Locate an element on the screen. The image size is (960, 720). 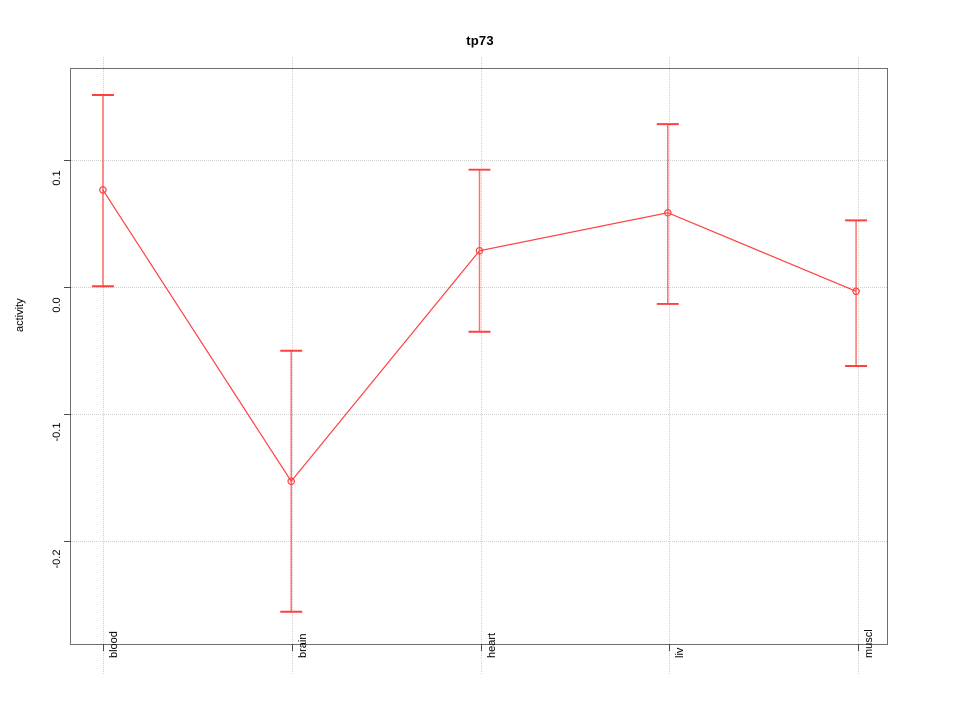
x-tick-label-liv: liv is located at coordinates (680, 652).